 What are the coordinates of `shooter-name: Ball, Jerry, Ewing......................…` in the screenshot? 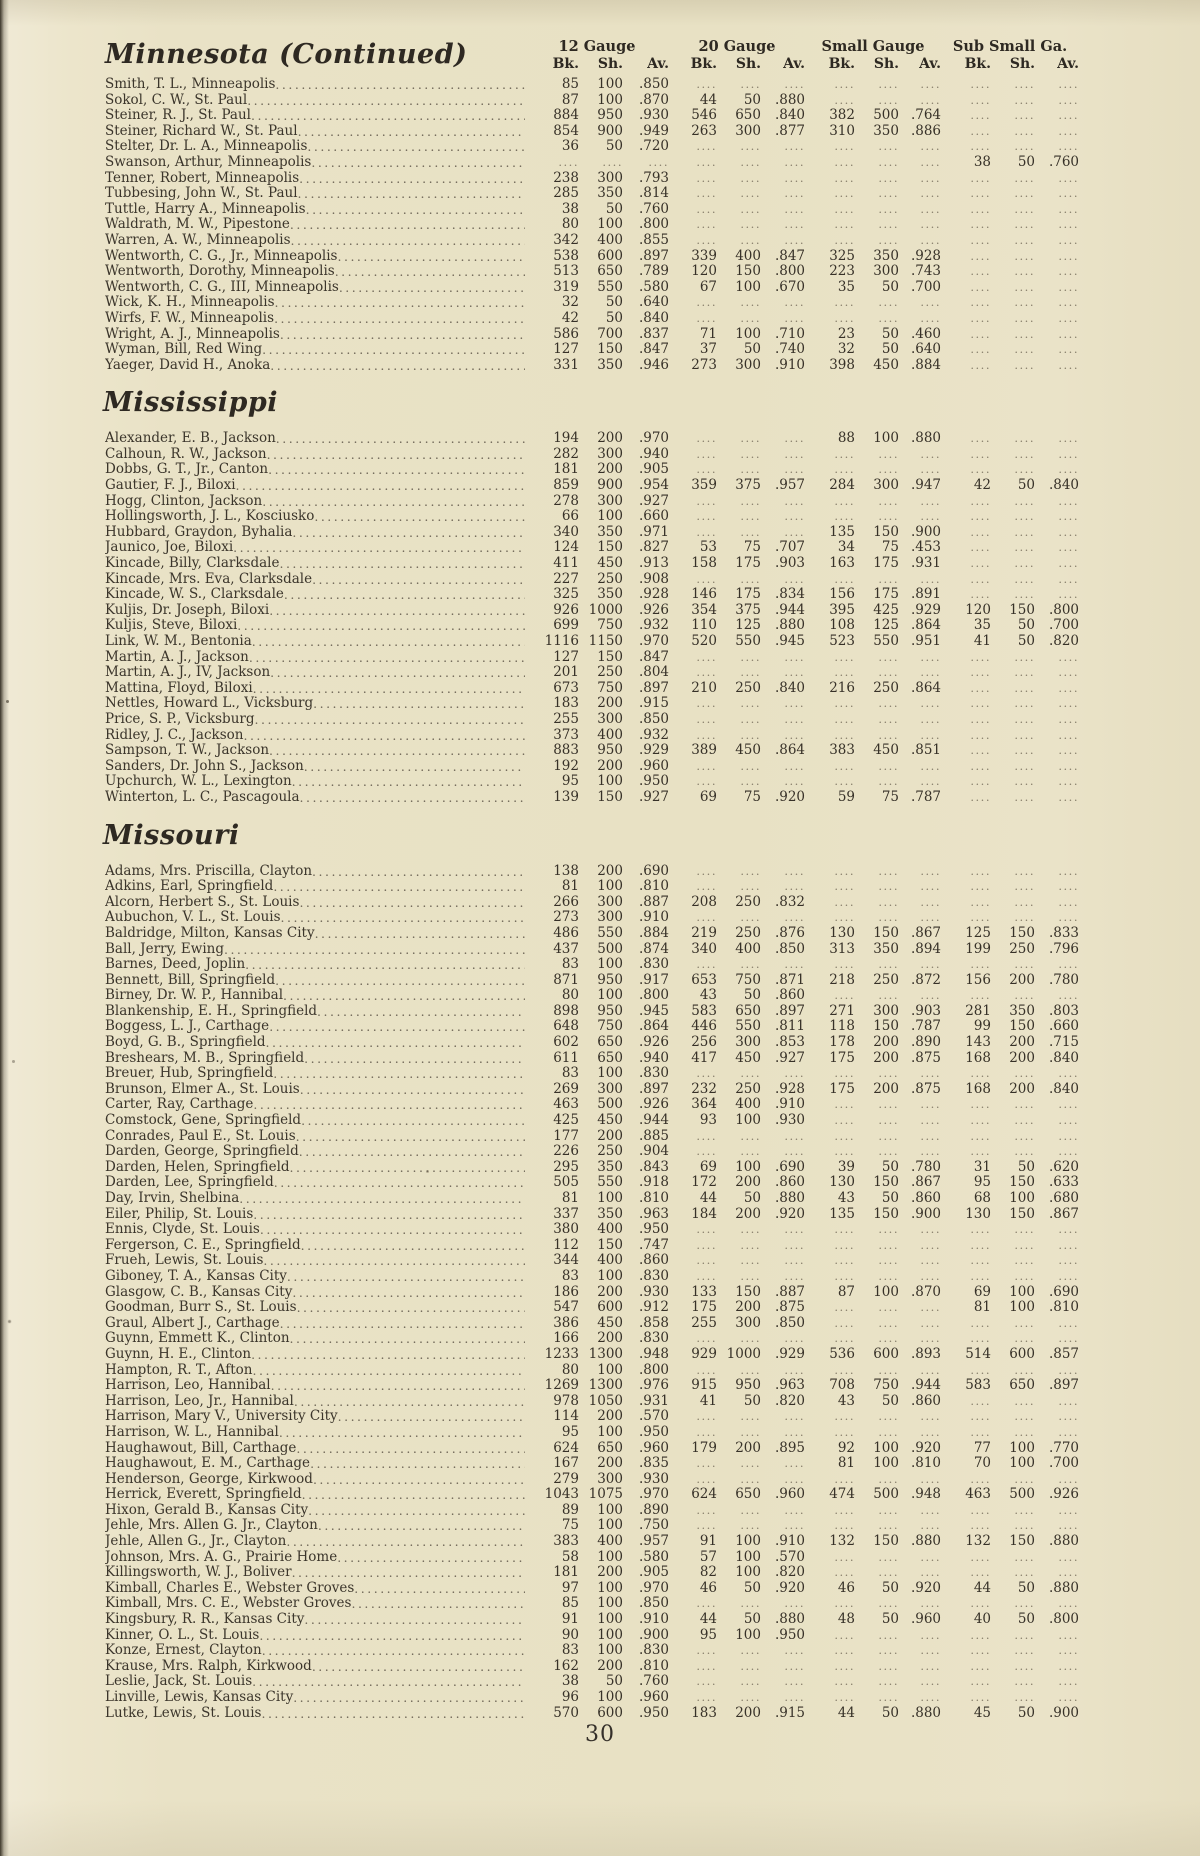 It's located at (315, 950).